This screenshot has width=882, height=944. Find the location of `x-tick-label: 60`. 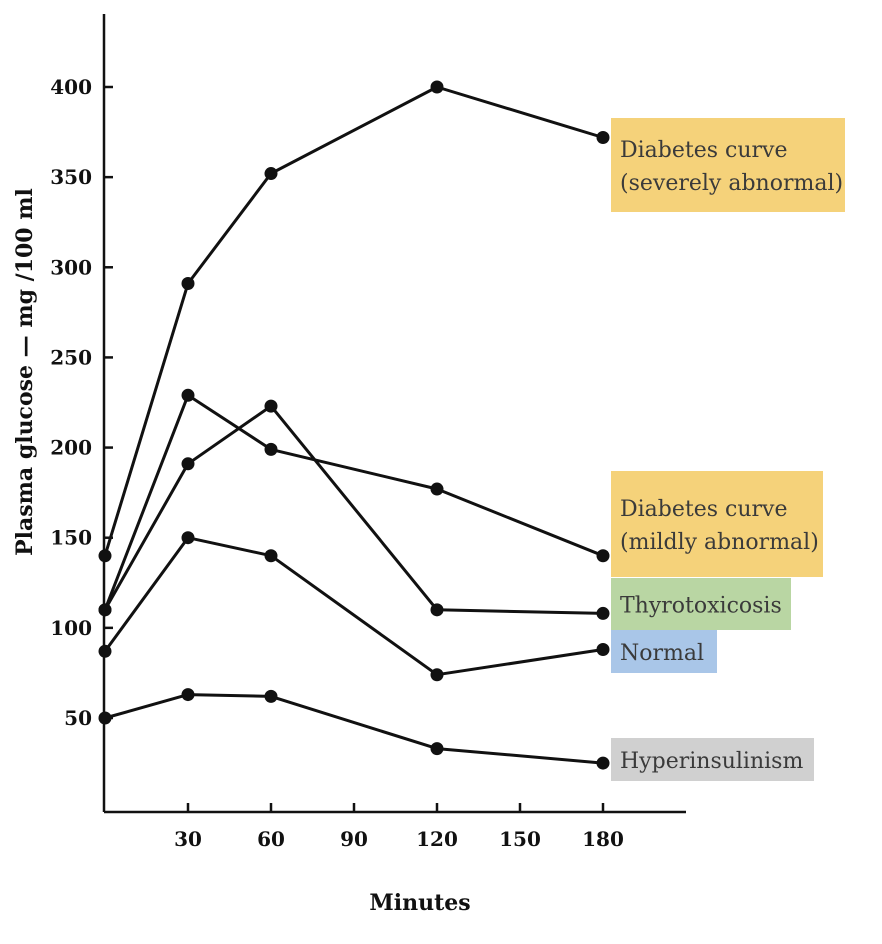

x-tick-label: 60 is located at coordinates (271, 839).